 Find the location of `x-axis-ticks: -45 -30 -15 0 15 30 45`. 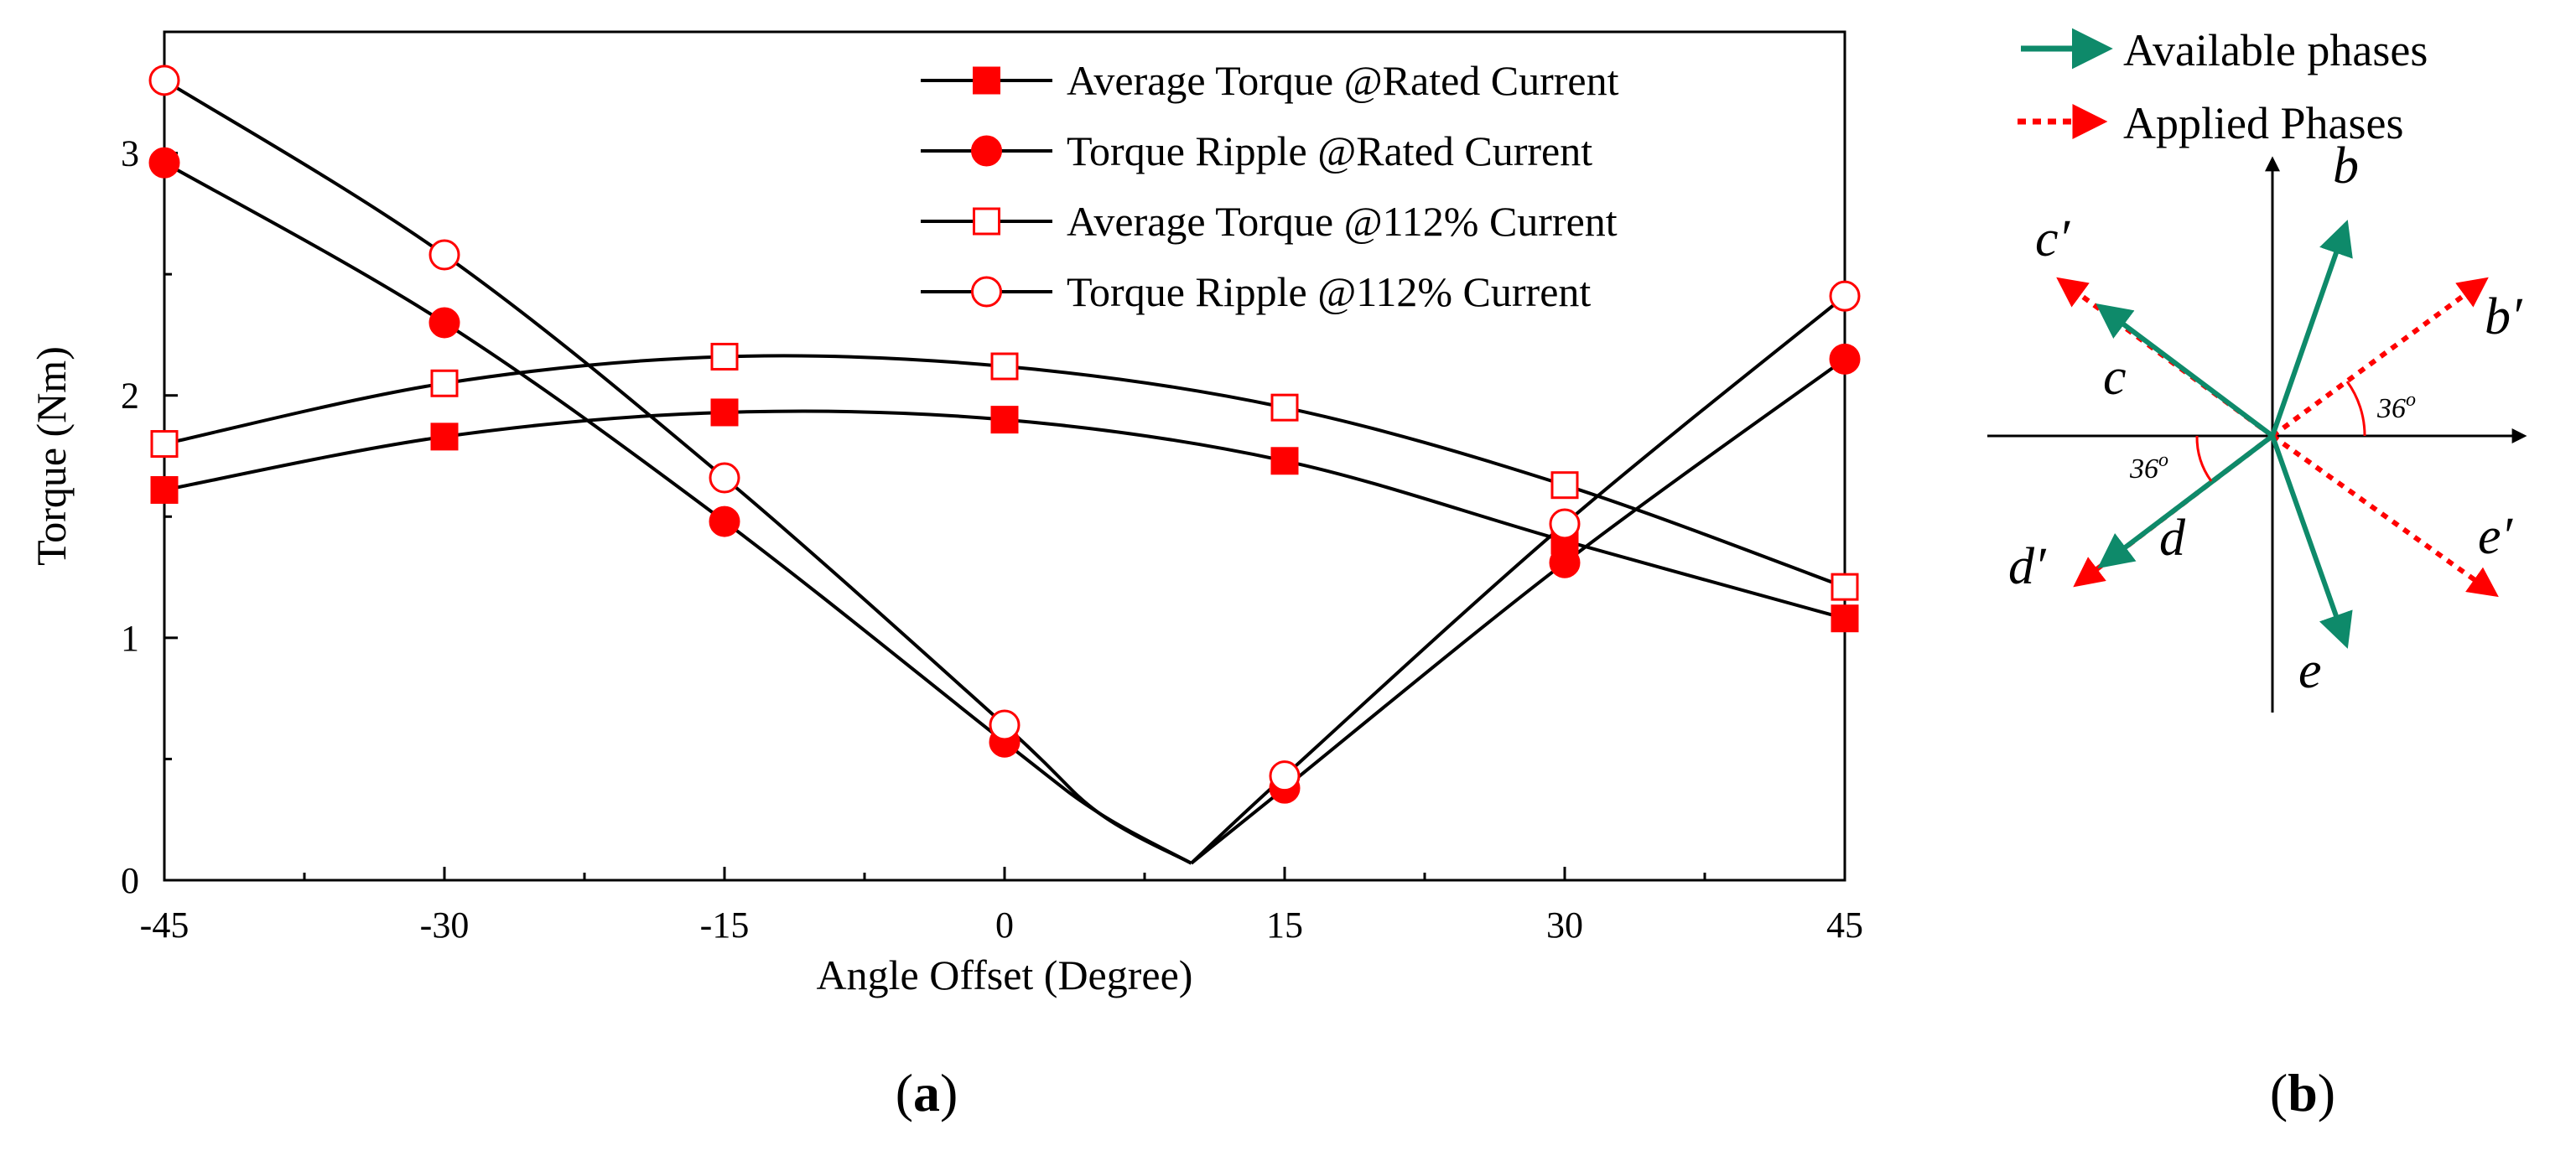

x-axis-ticks: -45 -30 -15 0 15 30 45 is located at coordinates (1001, 906).